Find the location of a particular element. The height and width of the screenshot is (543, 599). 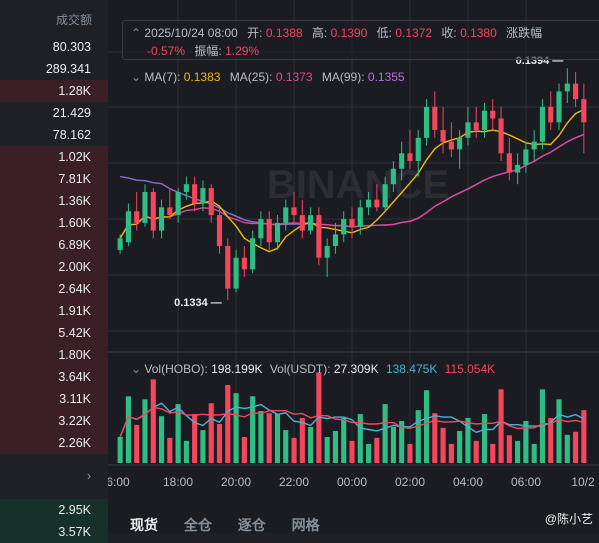

vol-ma2-value: 115.054K is located at coordinates (470, 369).